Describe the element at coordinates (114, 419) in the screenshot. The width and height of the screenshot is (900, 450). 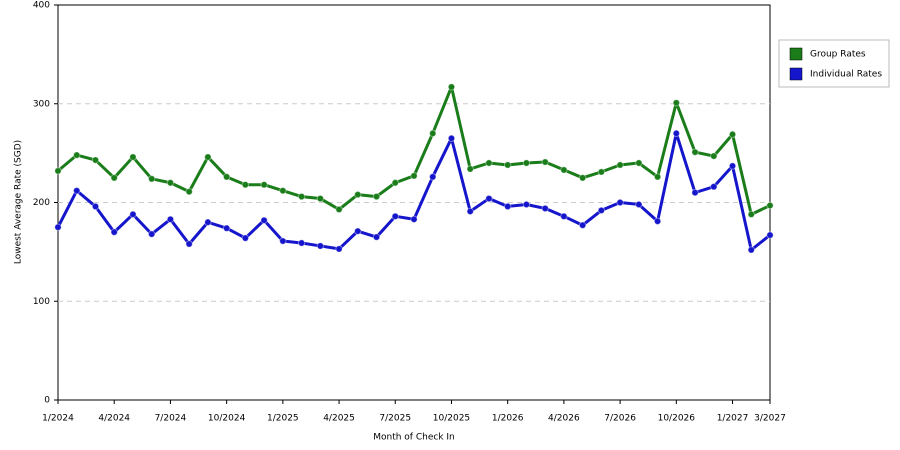
I see `x-tick-label: 4/2024` at that location.